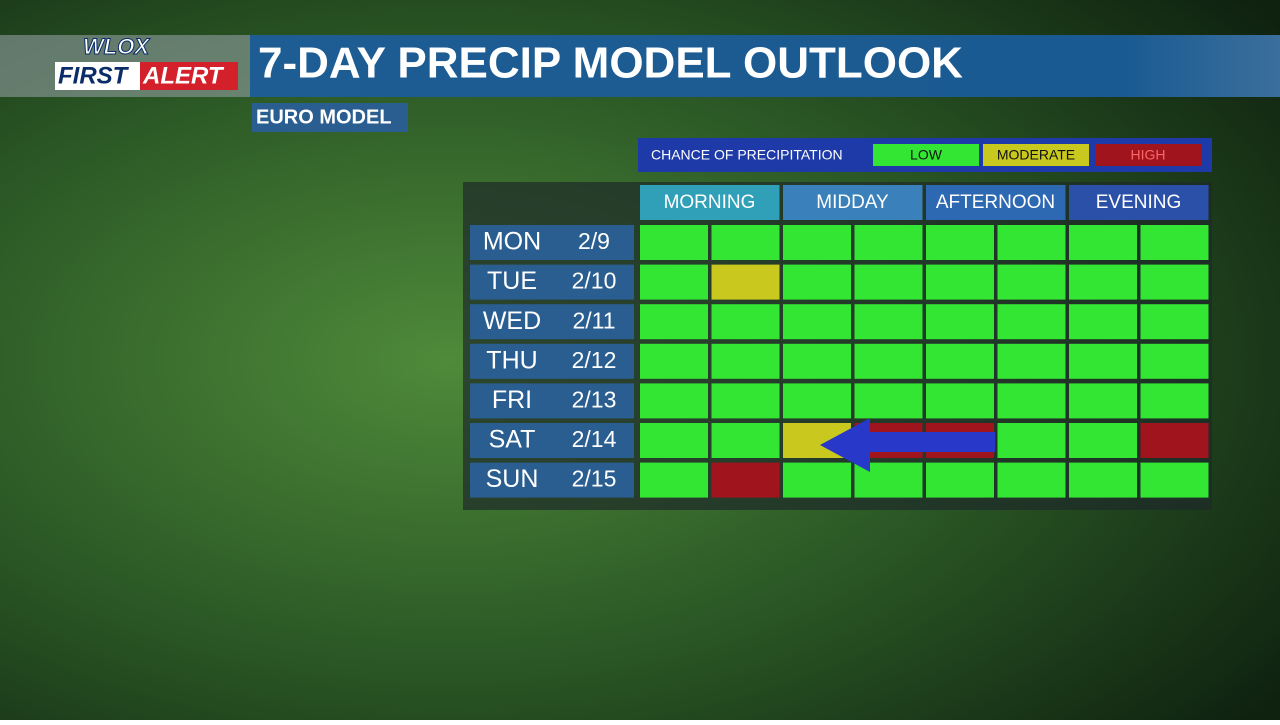  I want to click on title-bar, so click(765, 66).